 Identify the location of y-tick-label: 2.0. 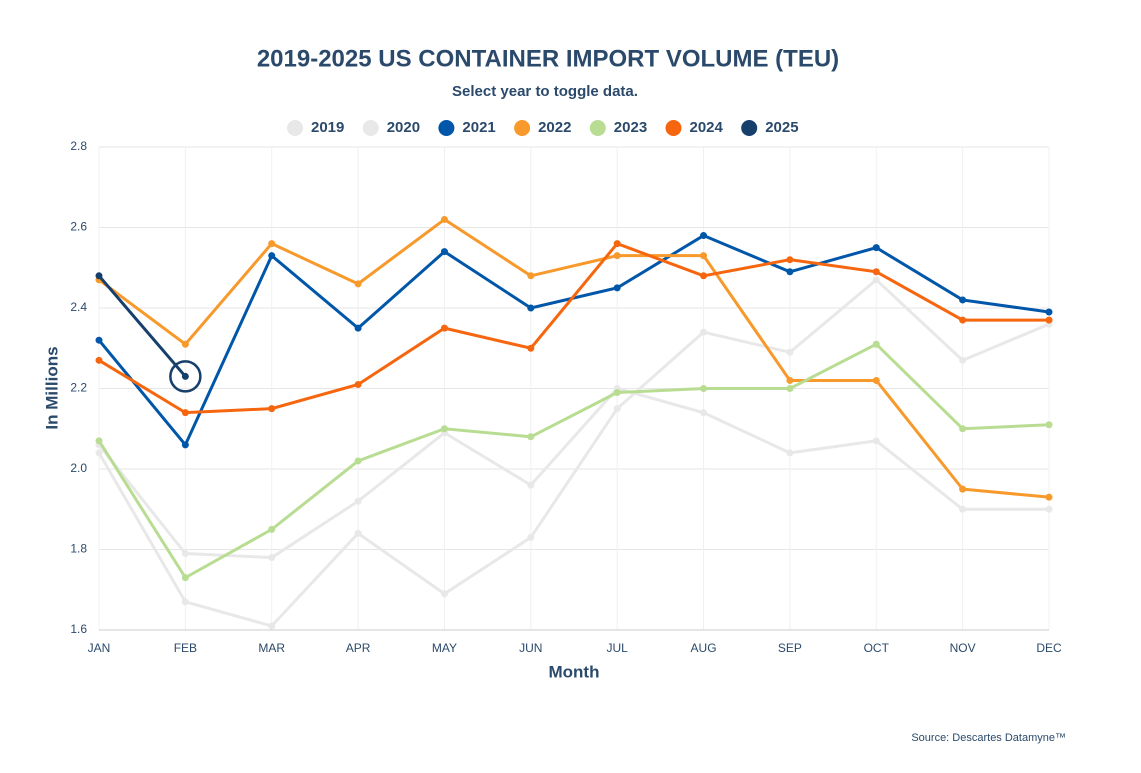
(78, 468).